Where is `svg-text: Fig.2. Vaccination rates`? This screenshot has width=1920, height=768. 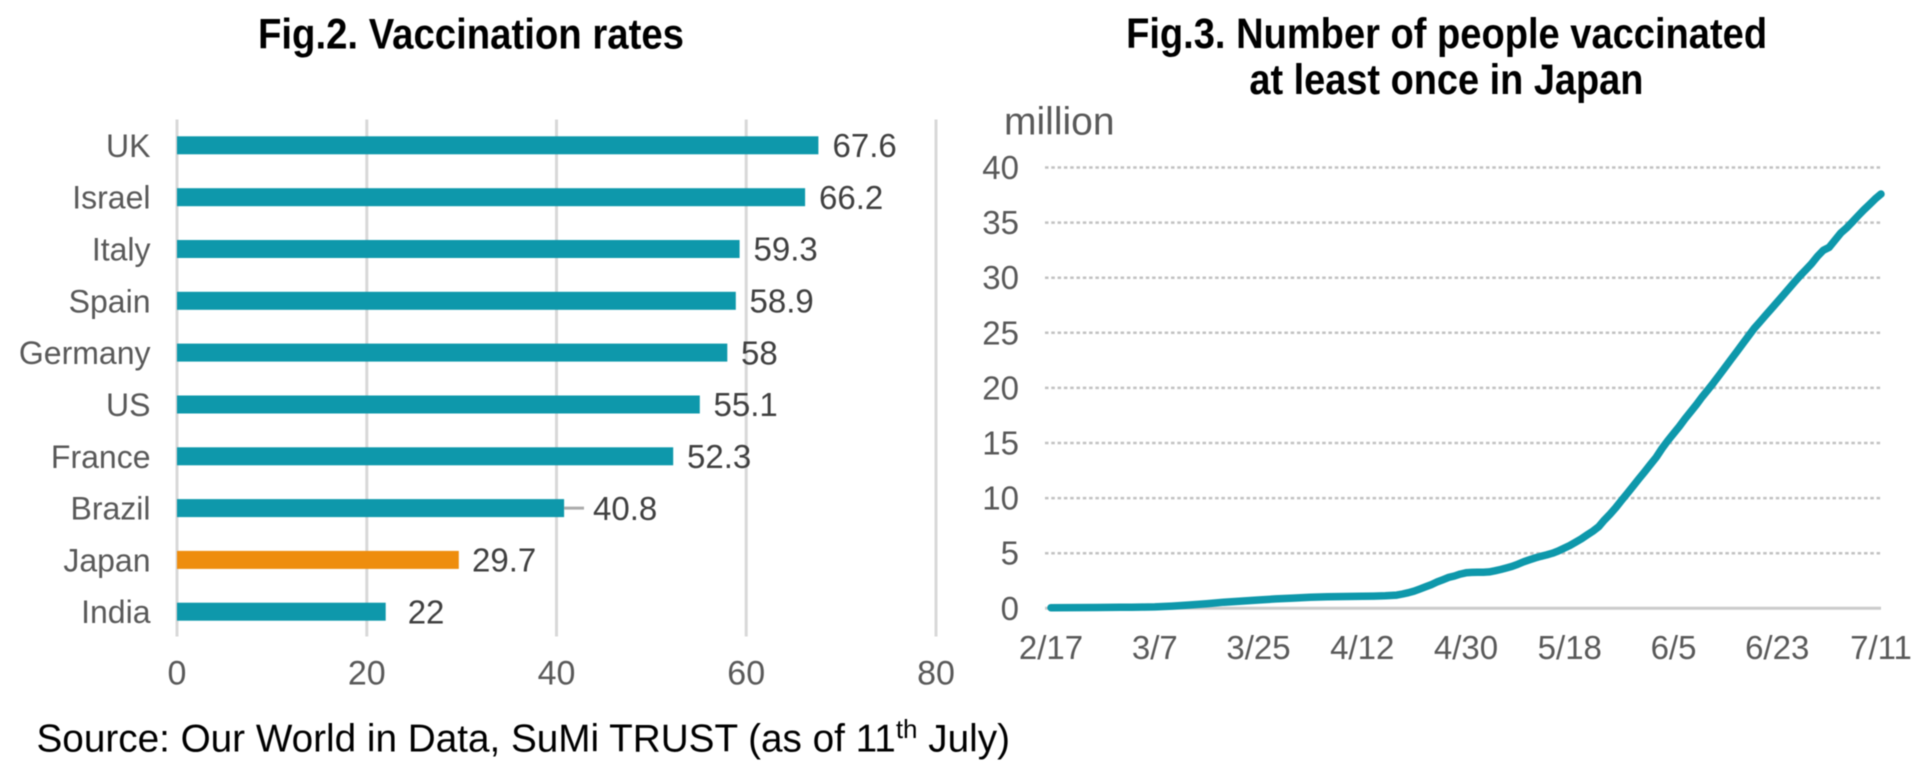 svg-text: Fig.2. Vaccination rates is located at coordinates (471, 35).